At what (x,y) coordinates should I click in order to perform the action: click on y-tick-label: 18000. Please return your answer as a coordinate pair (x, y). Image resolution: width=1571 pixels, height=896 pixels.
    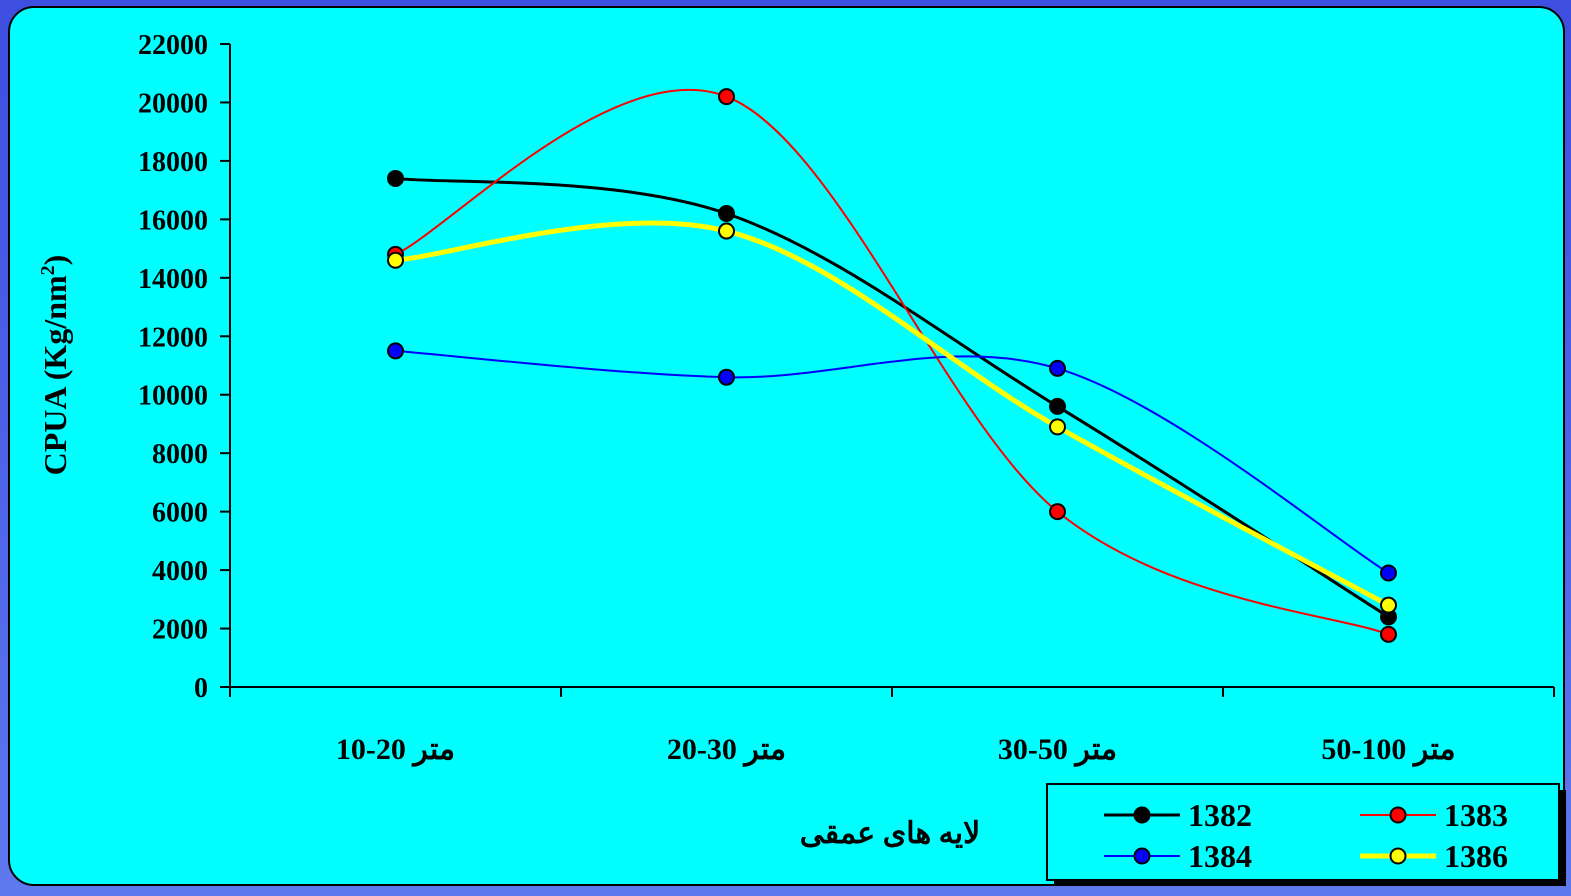
    Looking at the image, I should click on (173, 162).